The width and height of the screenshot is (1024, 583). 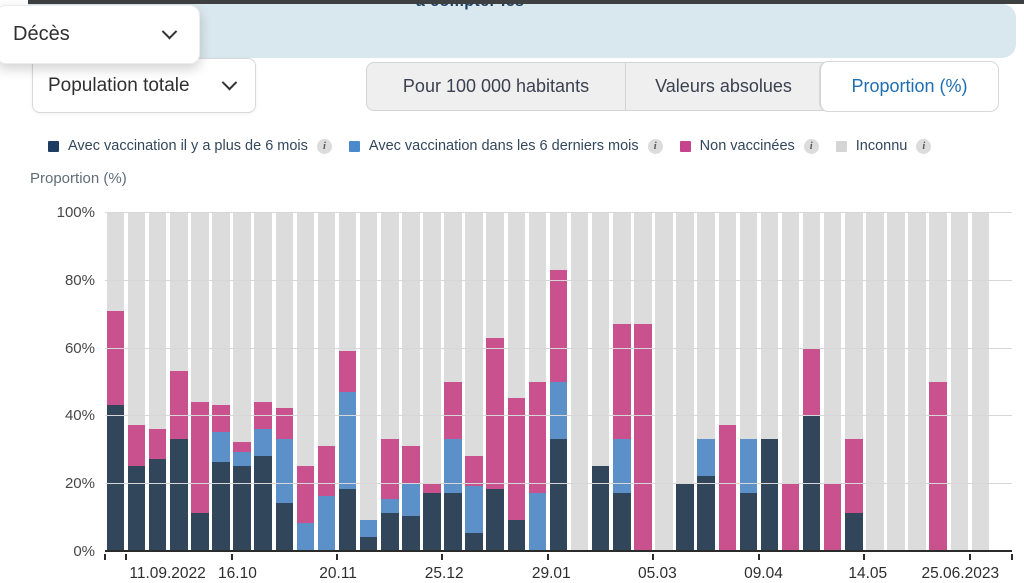 What do you see at coordinates (959, 381) in the screenshot?
I see `bar-week-11.06.2023` at bounding box center [959, 381].